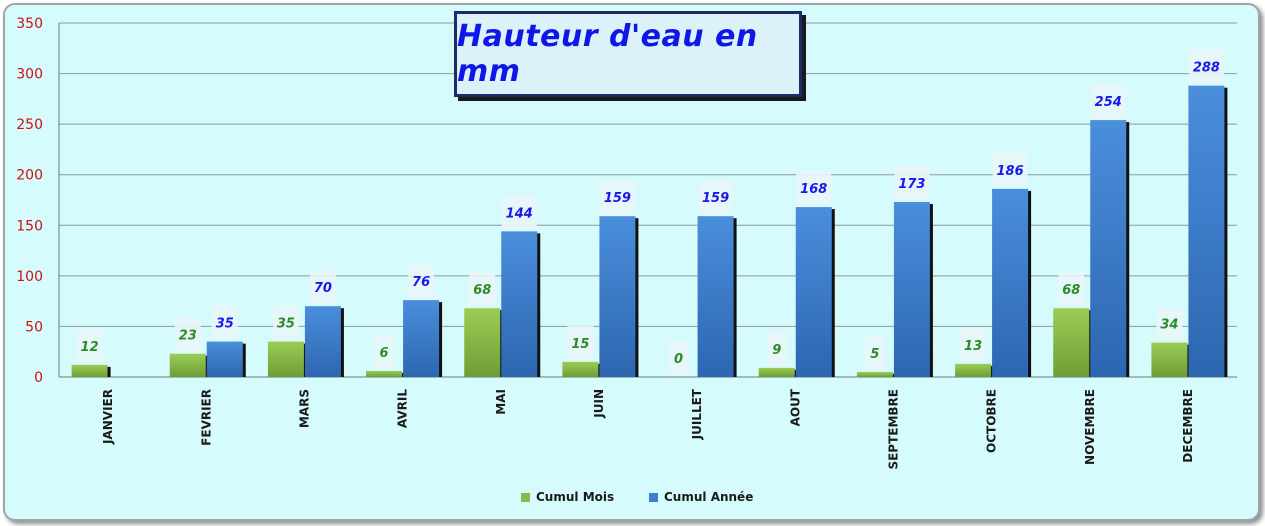  Describe the element at coordinates (525, 497) in the screenshot. I see `legend-swatch-green` at that location.